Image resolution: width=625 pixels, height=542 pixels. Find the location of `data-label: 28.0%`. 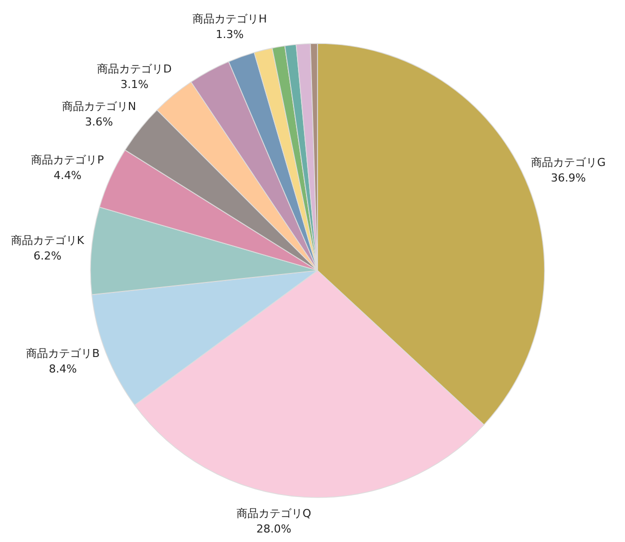

data-label: 28.0% is located at coordinates (274, 529).